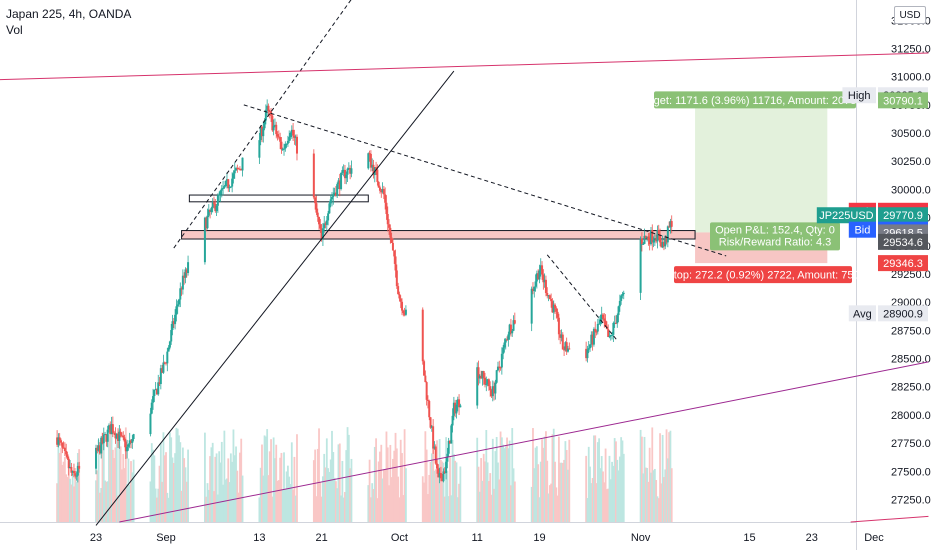 The width and height of the screenshot is (932, 550). What do you see at coordinates (775, 230) in the screenshot?
I see `pnl-text: Open P&L: 152.4, Qty: 0` at bounding box center [775, 230].